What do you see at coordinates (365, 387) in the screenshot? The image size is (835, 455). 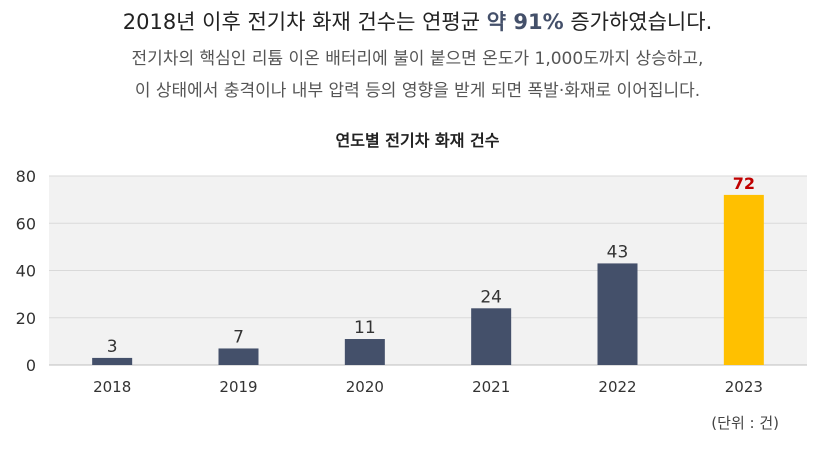 I see `x-tick-label-2020: 2020` at bounding box center [365, 387].